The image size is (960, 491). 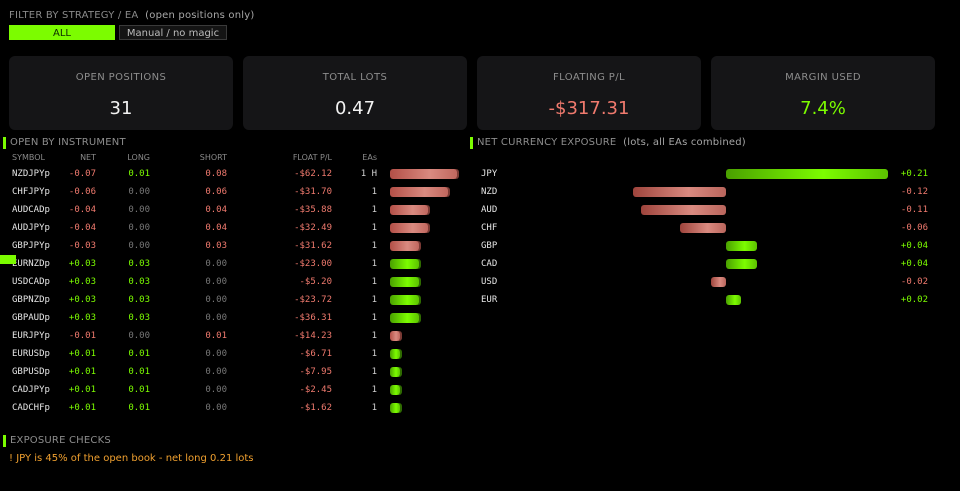 I want to click on currency-row: NZD -0.12, so click(x=708, y=192).